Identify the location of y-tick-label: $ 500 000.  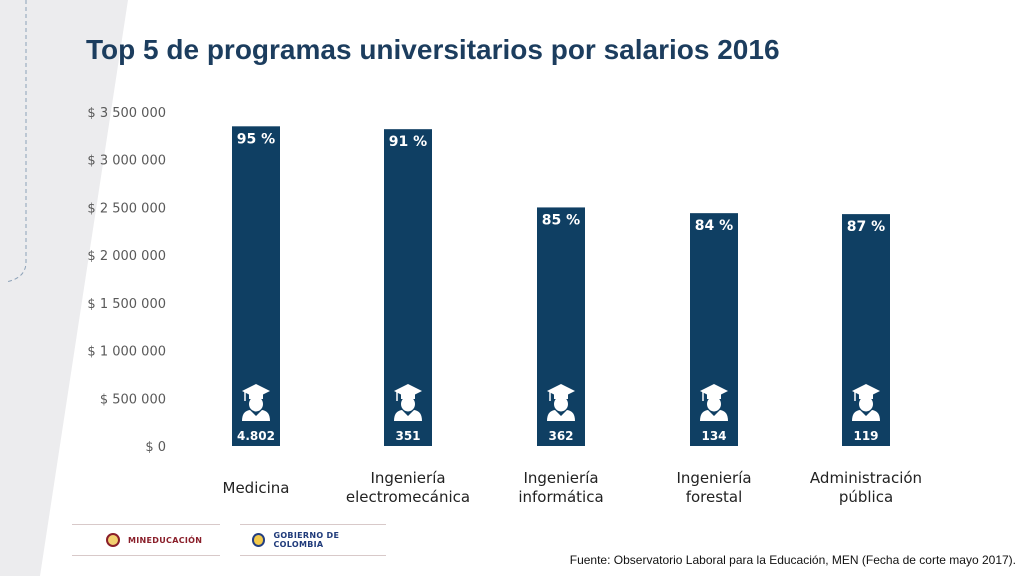
(133, 399).